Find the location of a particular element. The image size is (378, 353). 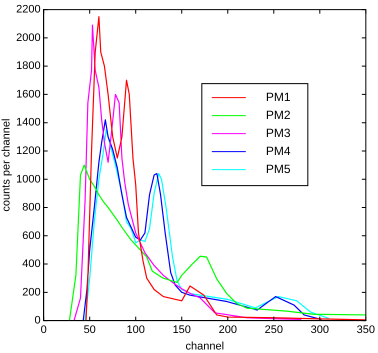

y-tick-label: 400 is located at coordinates (31, 264).